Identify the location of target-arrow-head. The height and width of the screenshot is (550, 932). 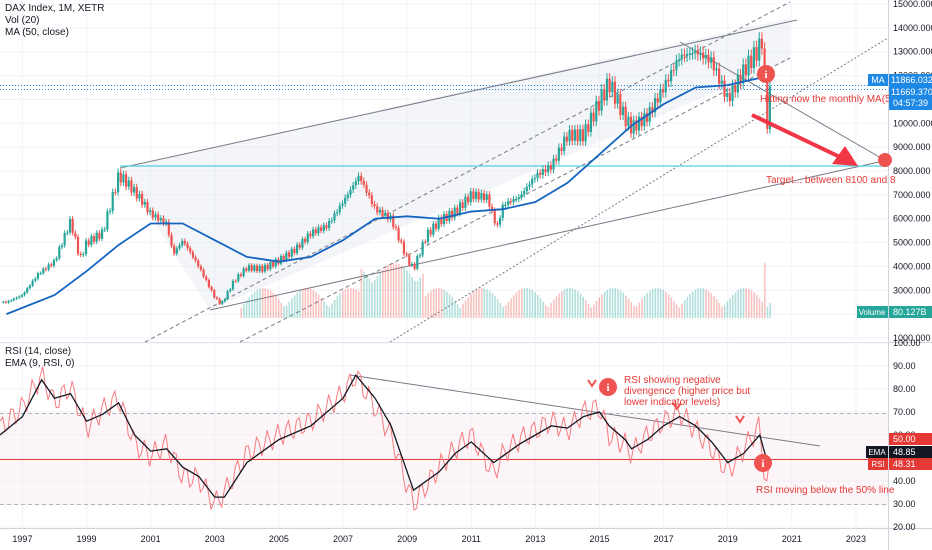
(845, 156).